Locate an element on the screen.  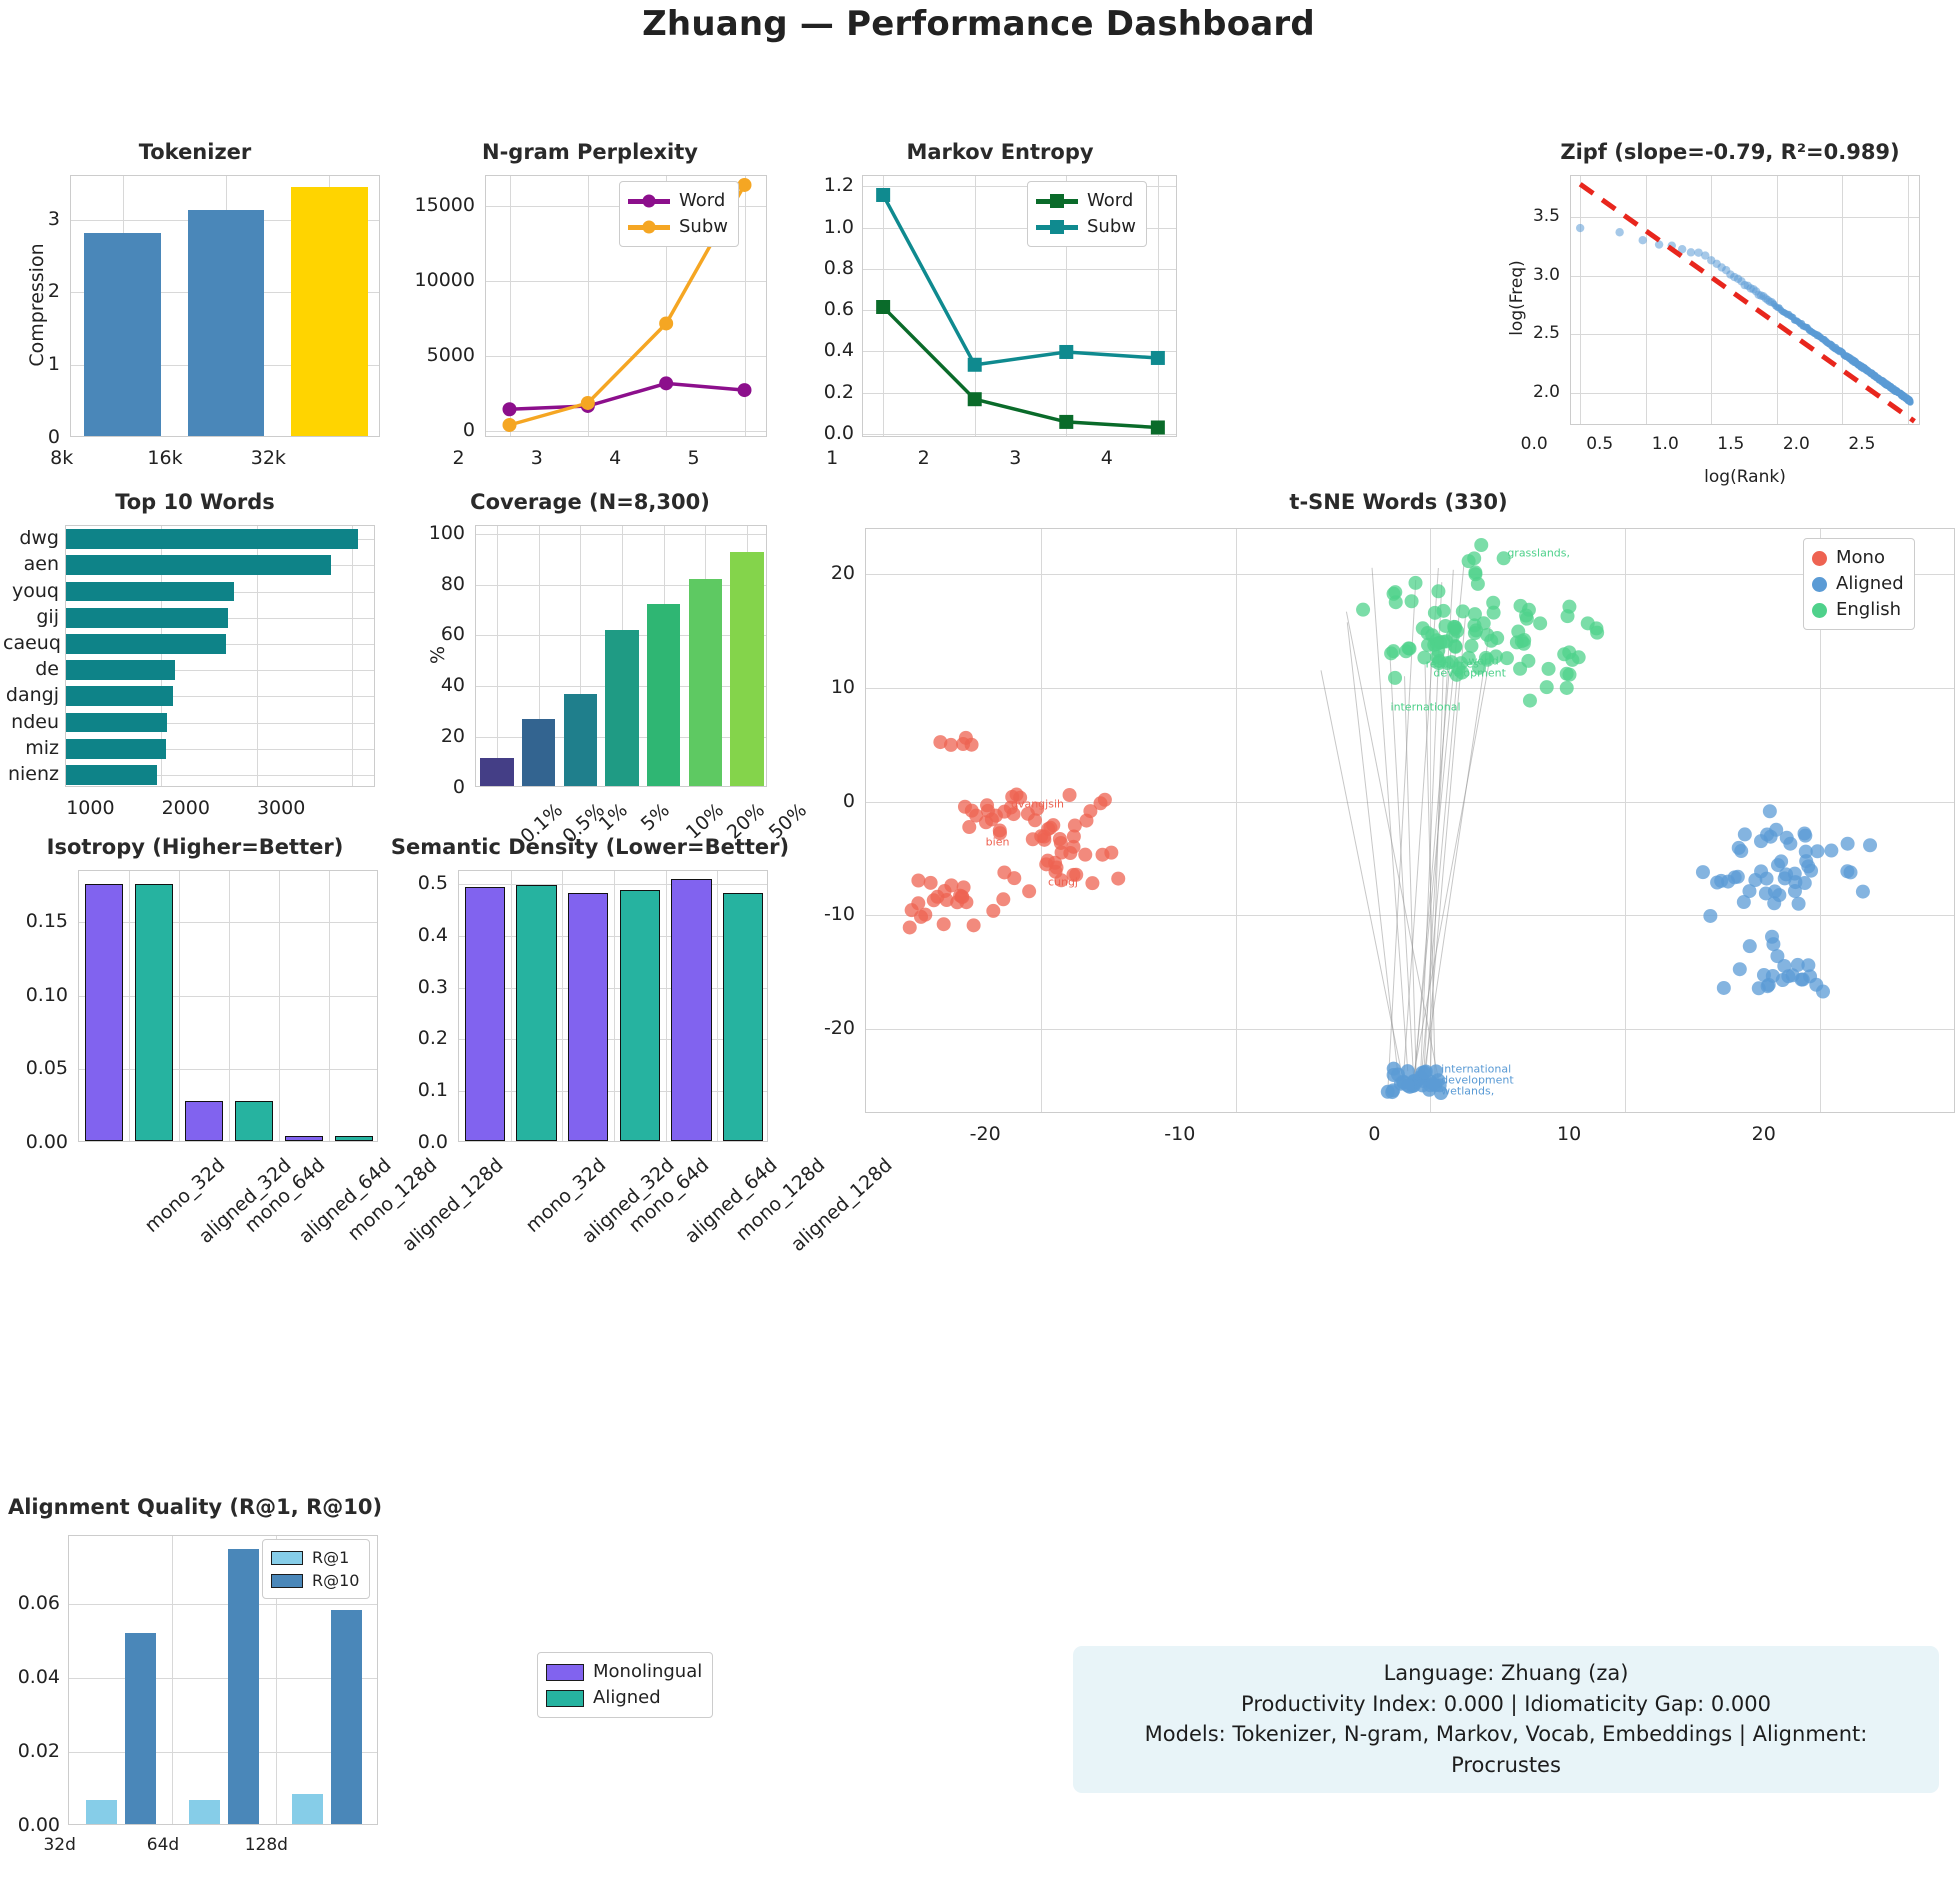
legend-marker-Subw is located at coordinates (649, 227).